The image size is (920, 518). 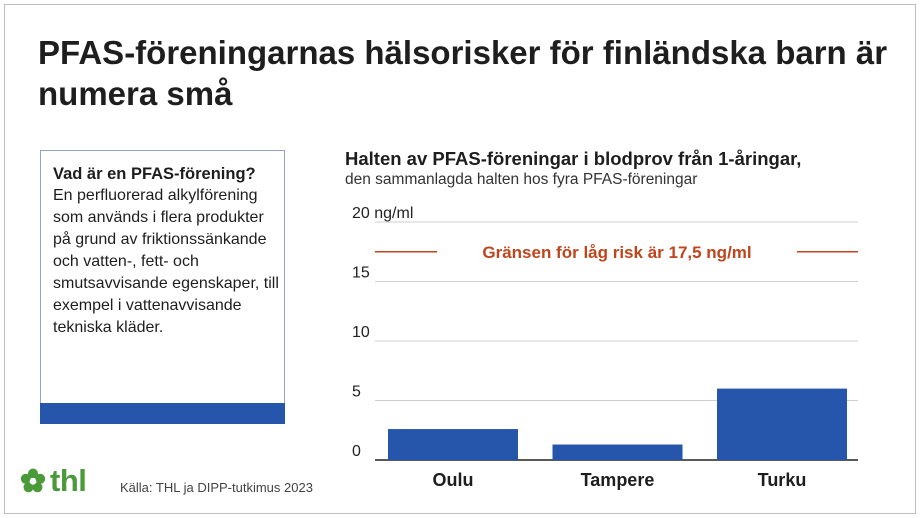 I want to click on info-box-accent-bar, so click(x=162, y=413).